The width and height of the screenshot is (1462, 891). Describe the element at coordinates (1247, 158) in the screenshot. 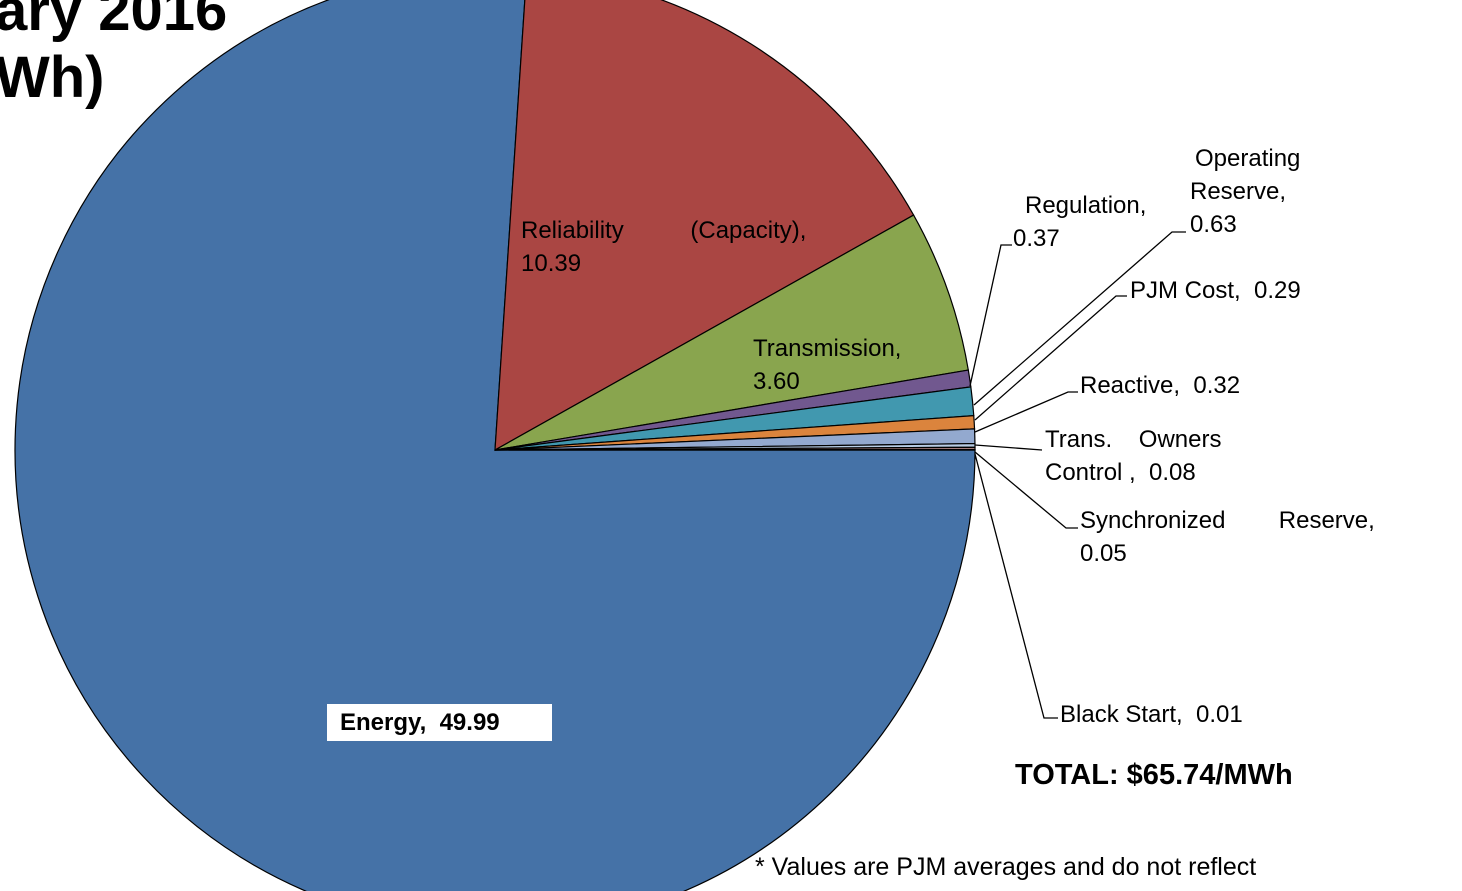

I see `data-label: Operating` at that location.